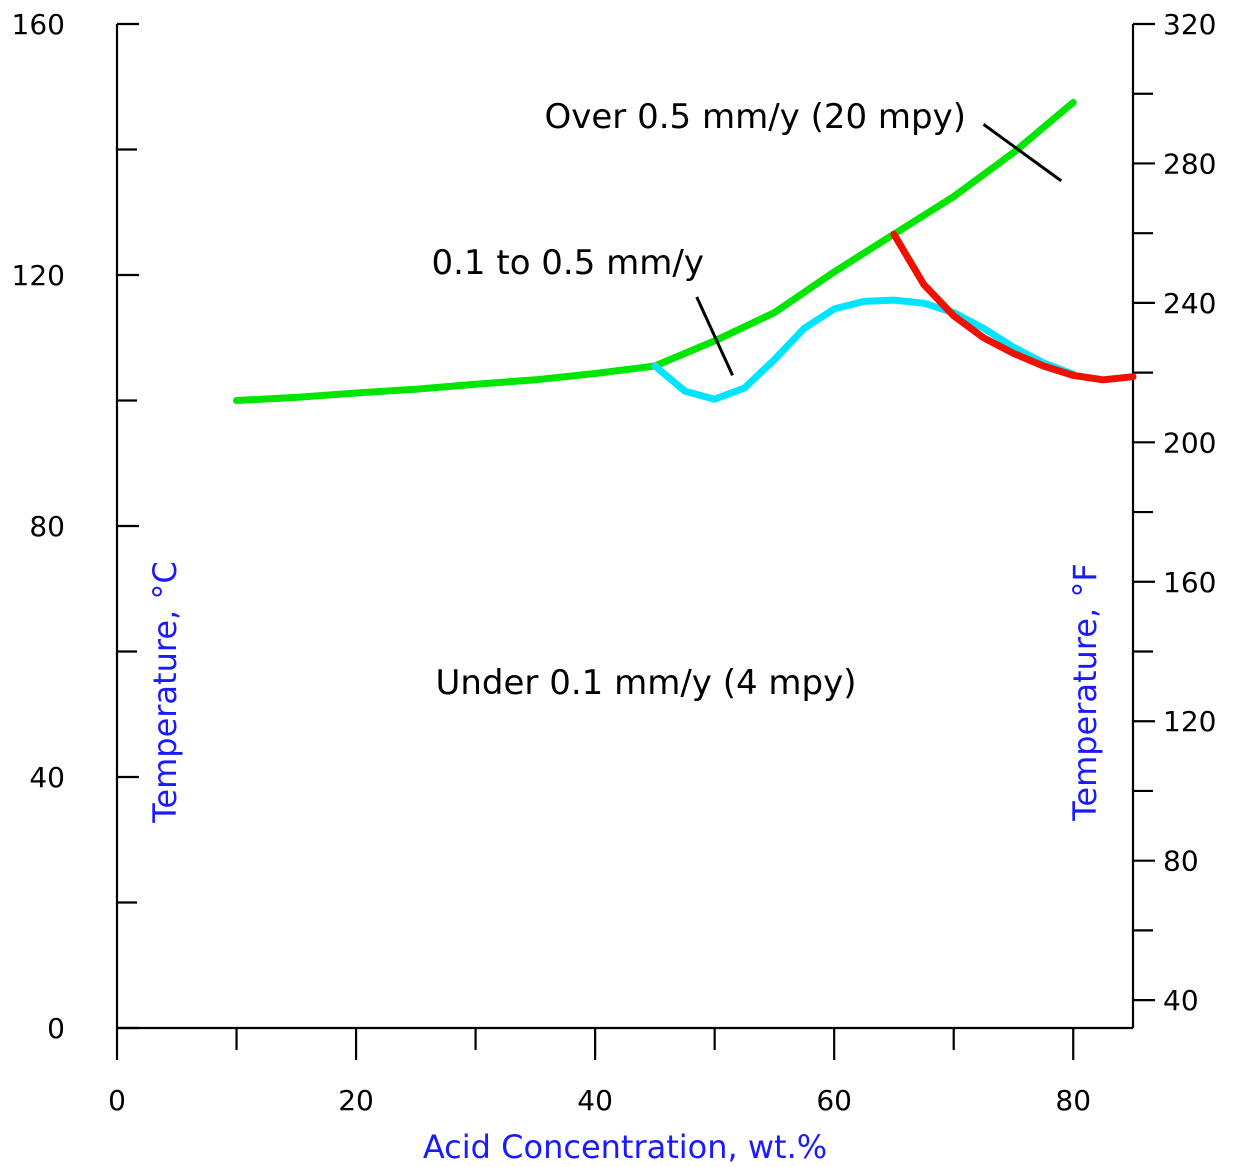 The image size is (1250, 1167). What do you see at coordinates (117, 1100) in the screenshot?
I see `x-tick-label: 0` at bounding box center [117, 1100].